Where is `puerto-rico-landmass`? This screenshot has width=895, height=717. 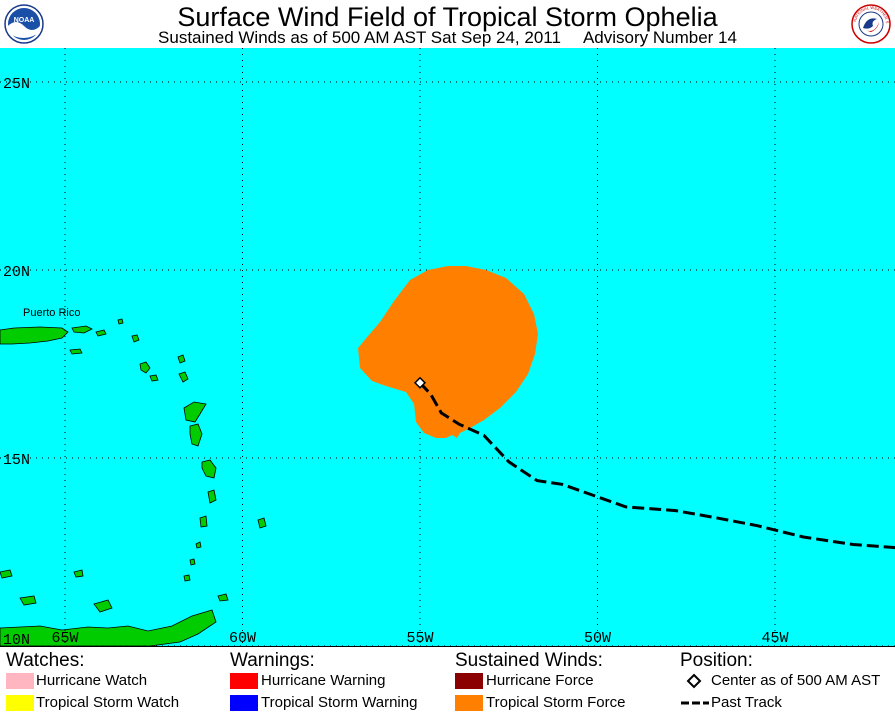
puerto-rico-landmass is located at coordinates (34, 335).